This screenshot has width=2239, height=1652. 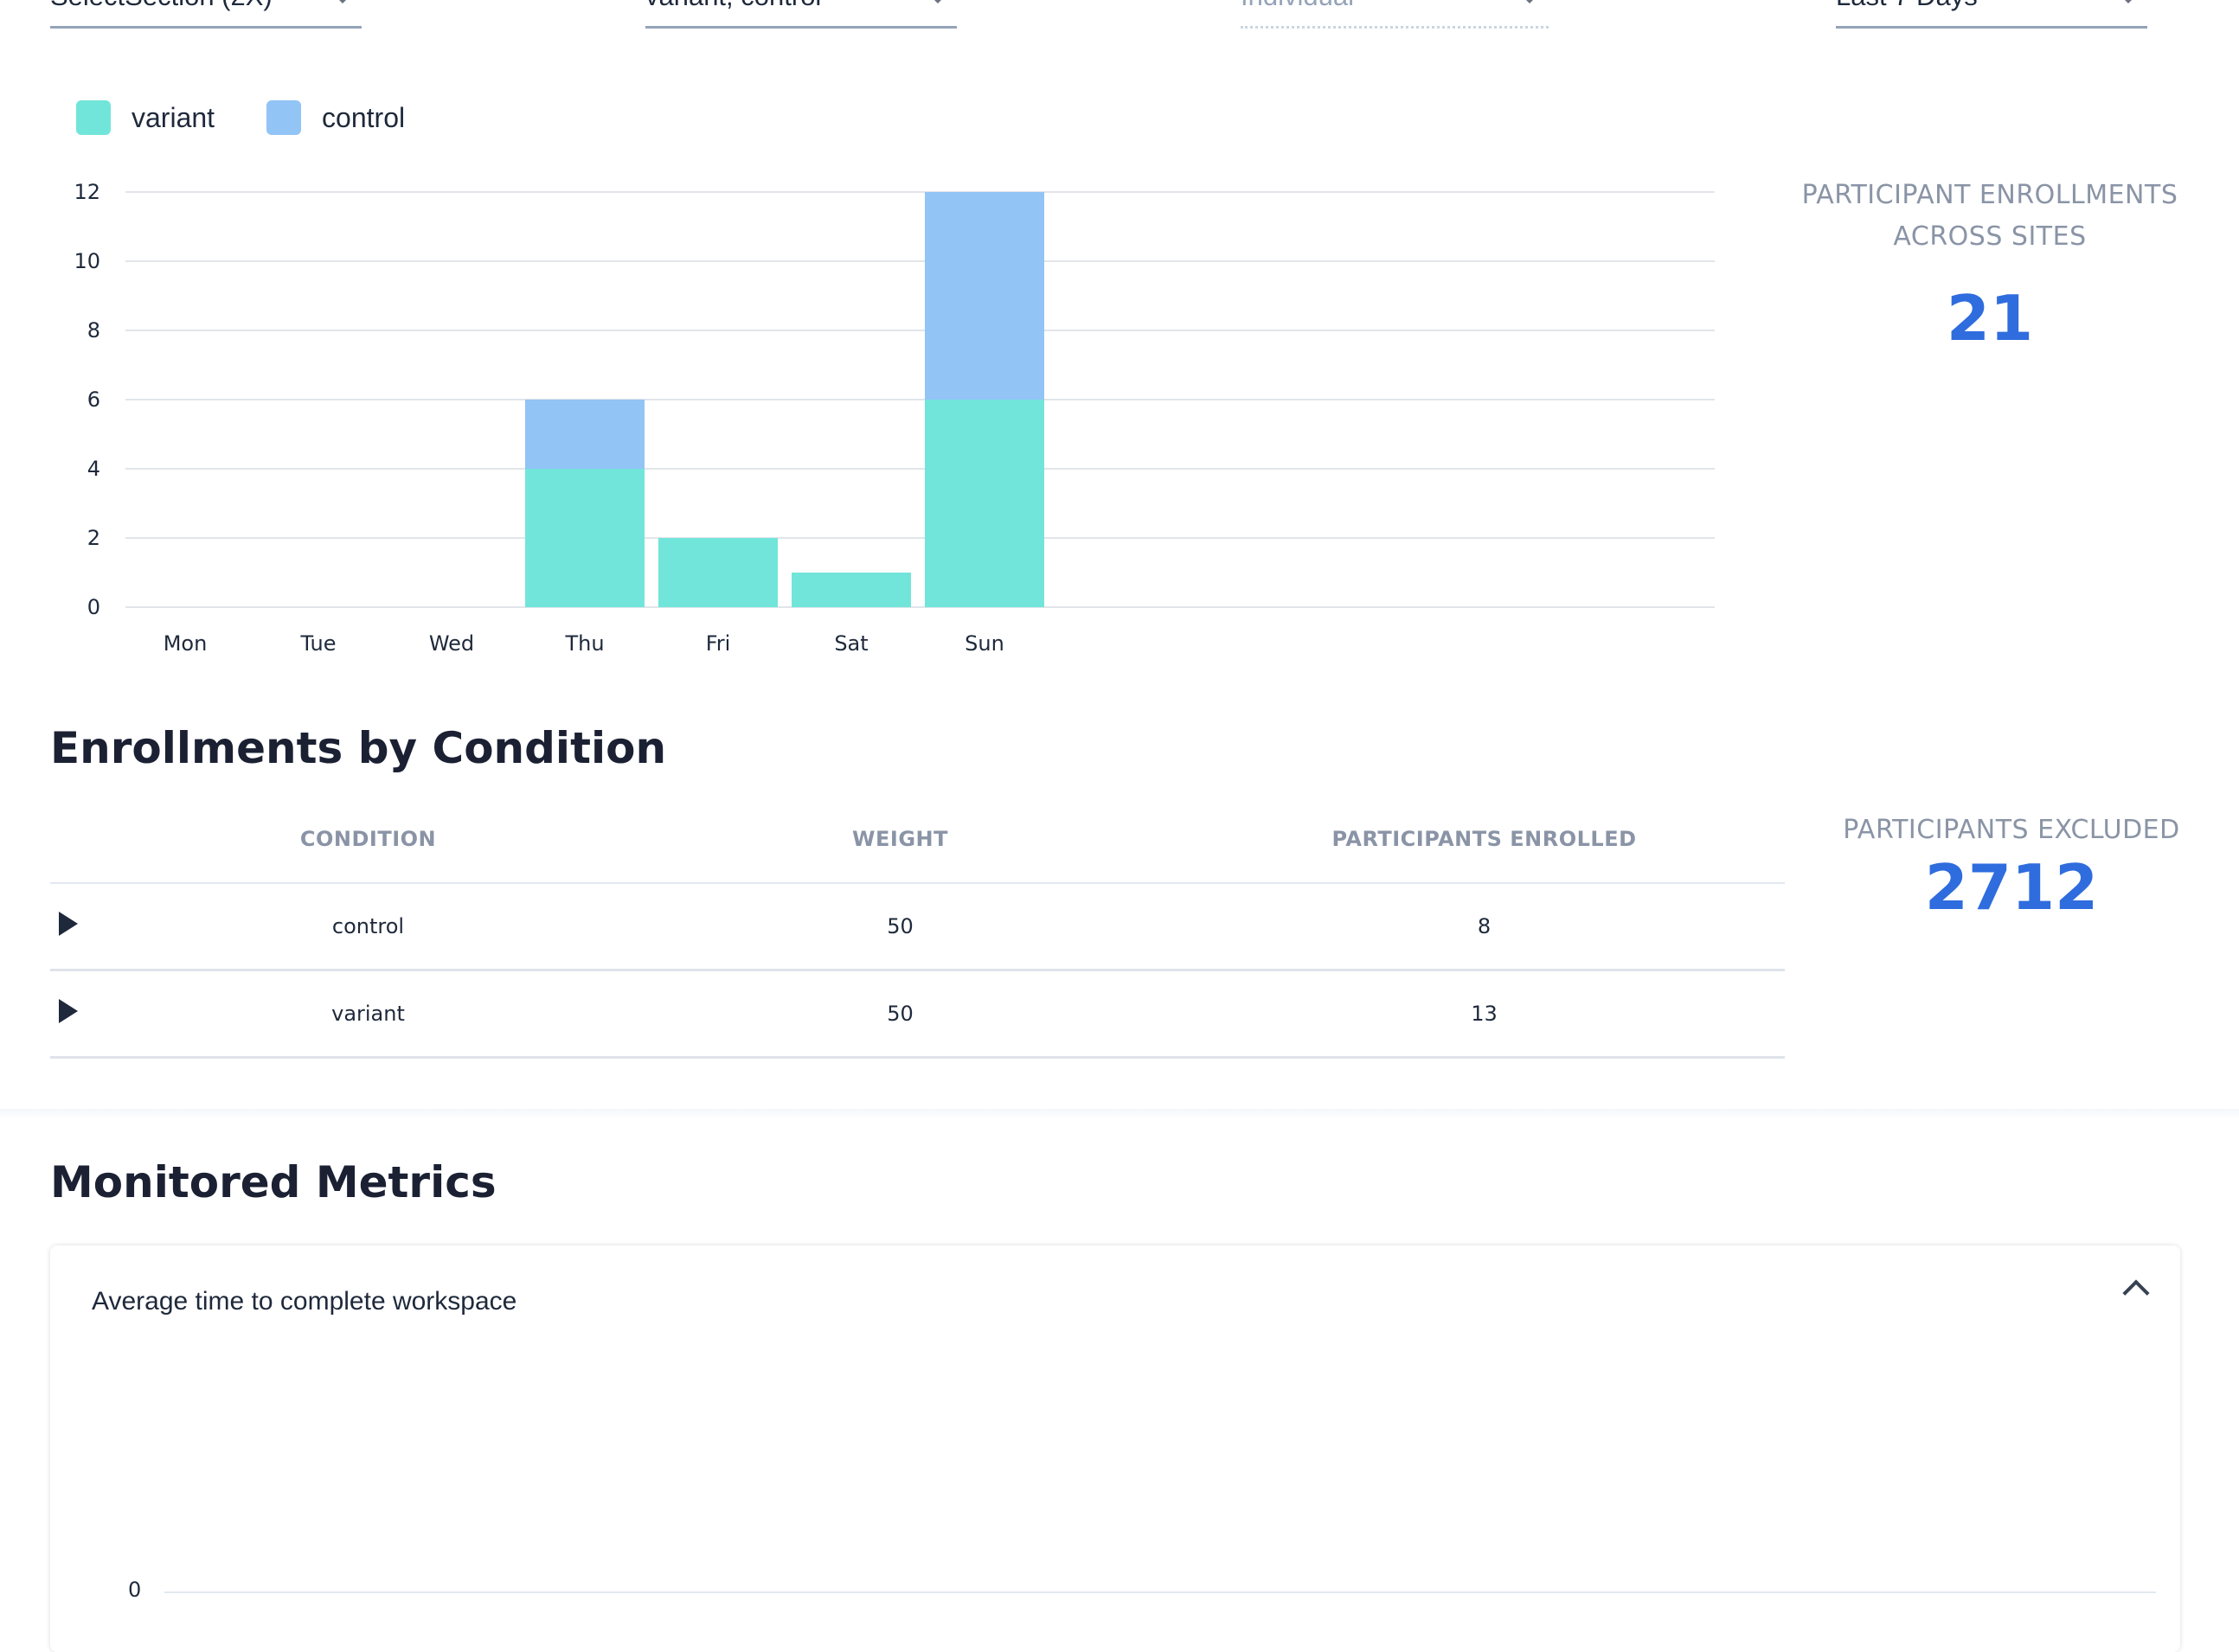 I want to click on condition-cell: control, so click(x=368, y=927).